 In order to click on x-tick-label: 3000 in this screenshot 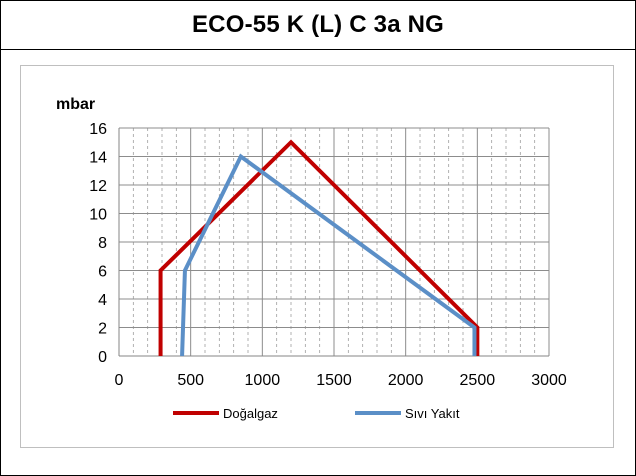, I will do `click(549, 380)`.